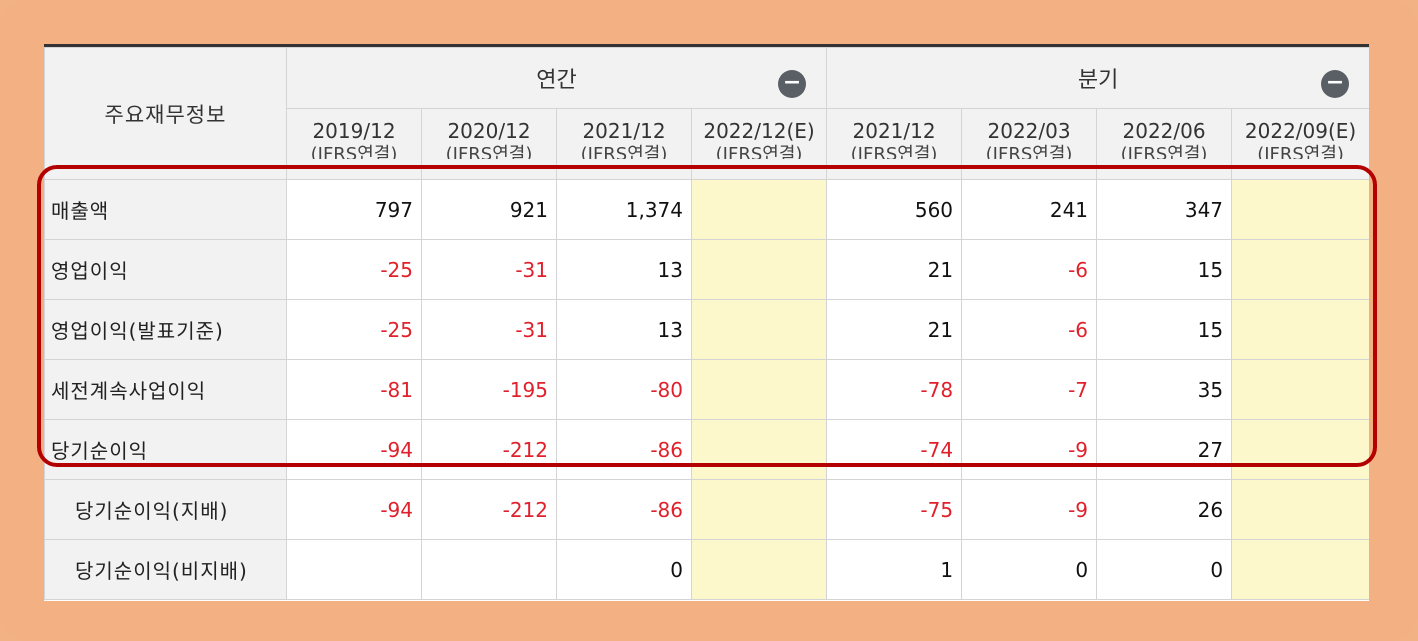 This screenshot has width=1418, height=641. What do you see at coordinates (894, 509) in the screenshot?
I see `table-cell: -75` at bounding box center [894, 509].